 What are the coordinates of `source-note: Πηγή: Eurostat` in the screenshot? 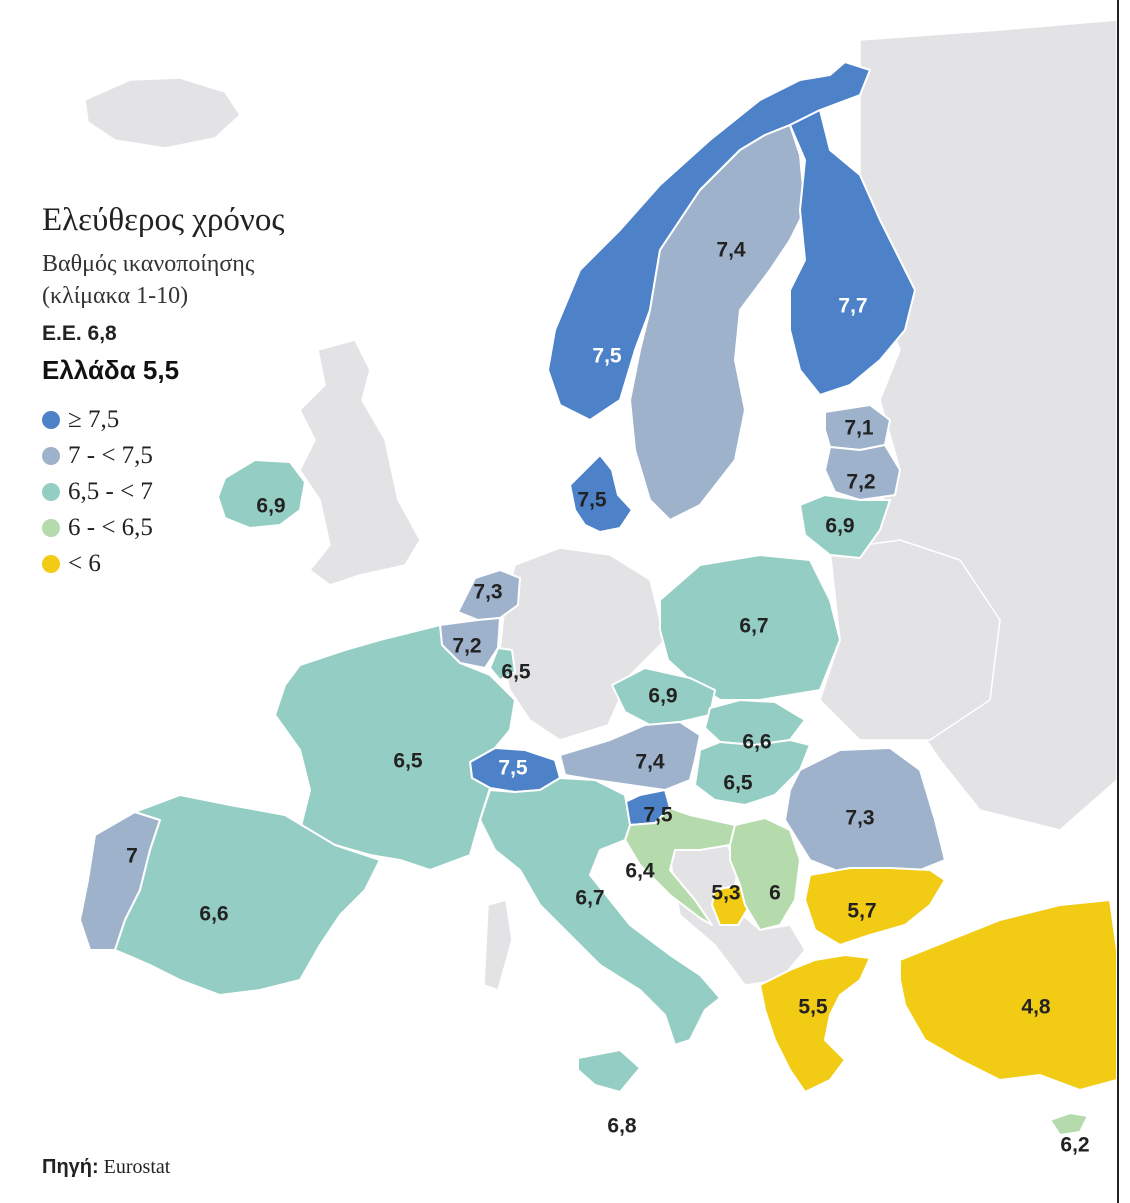 It's located at (106, 1167).